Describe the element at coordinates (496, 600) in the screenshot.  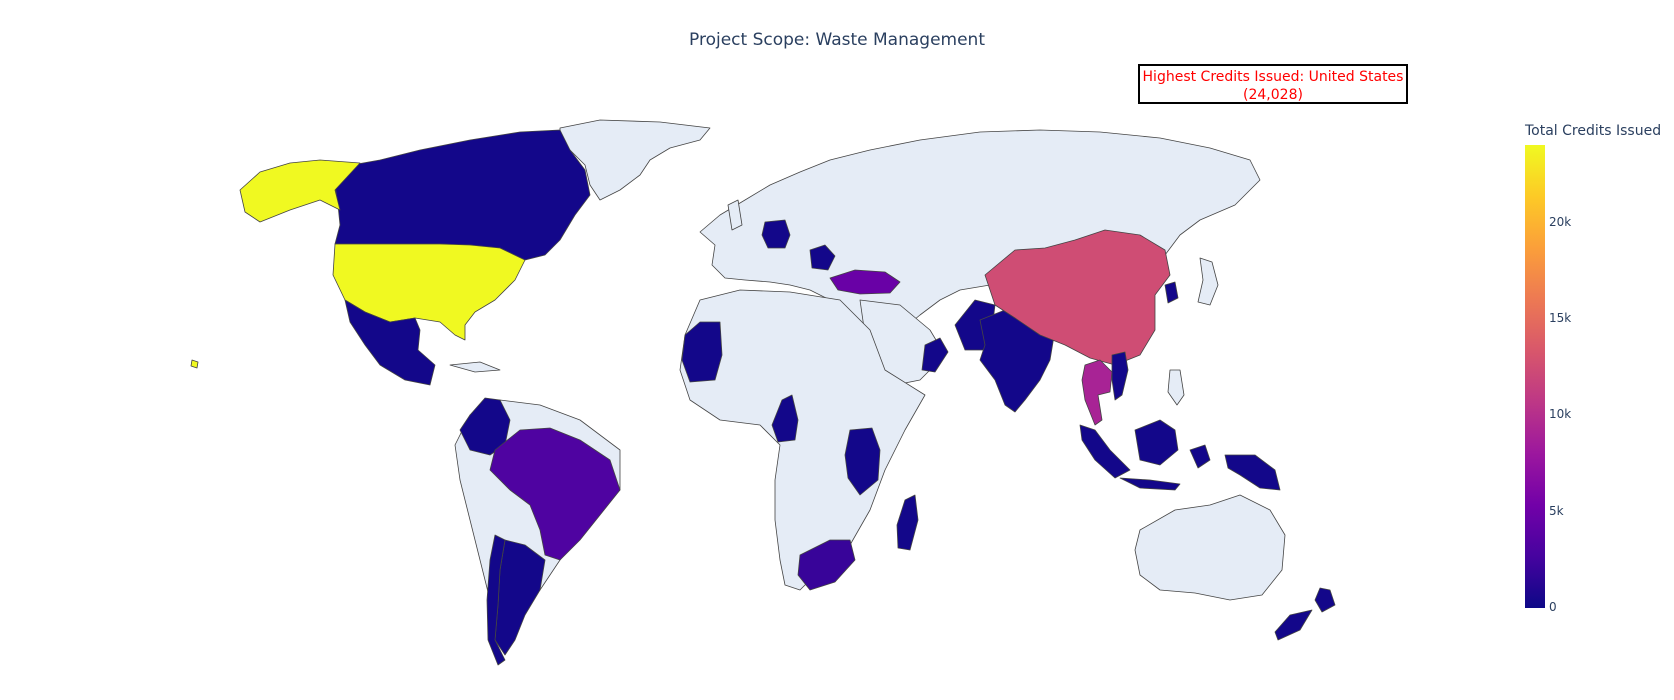
I see `country-chile` at that location.